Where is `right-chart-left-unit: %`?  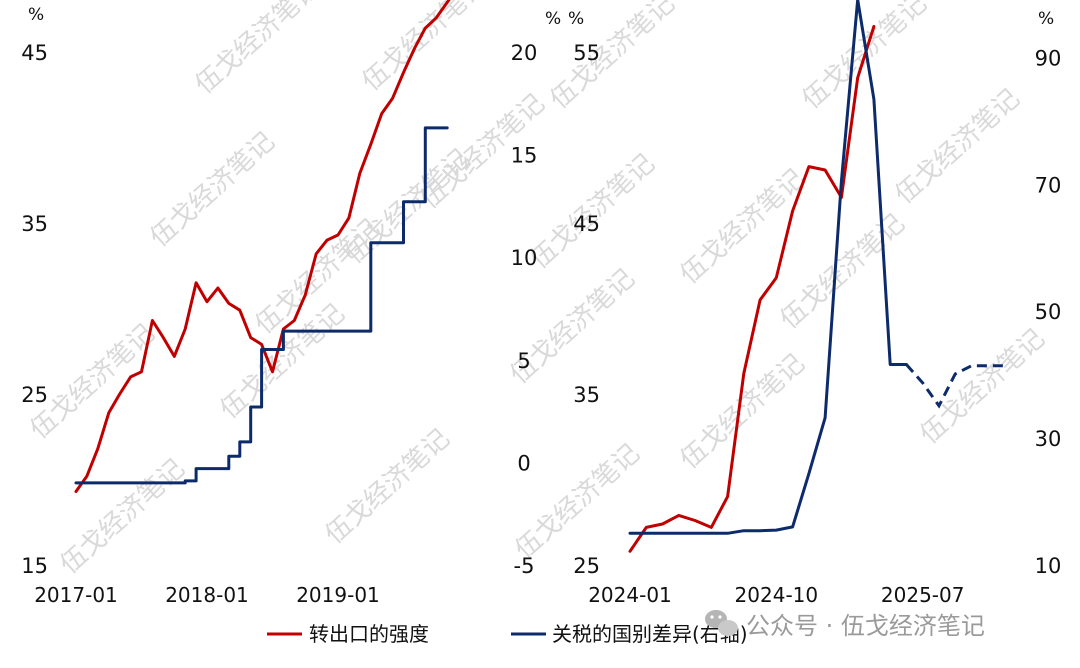 right-chart-left-unit: % is located at coordinates (576, 19).